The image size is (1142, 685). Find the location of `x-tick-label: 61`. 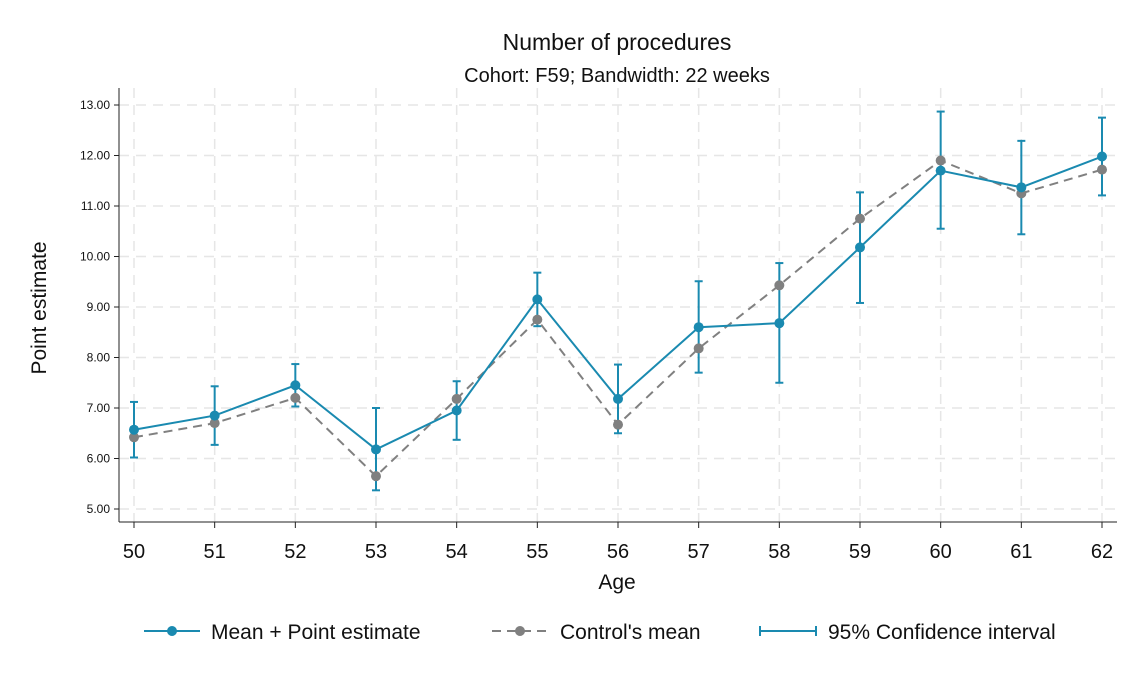

x-tick-label: 61 is located at coordinates (1021, 552).